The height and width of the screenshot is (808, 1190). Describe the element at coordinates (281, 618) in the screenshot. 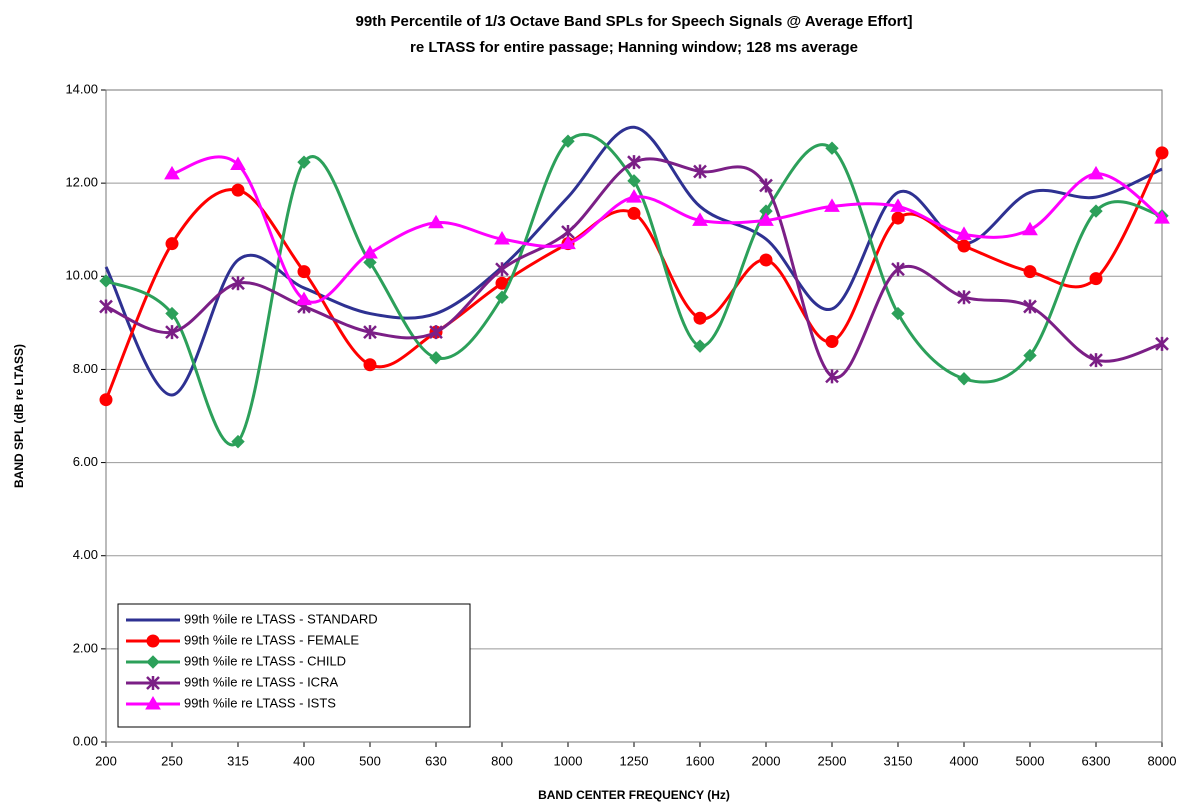

I see `legend-label: 99th %ile re LTASS - STANDARD` at that location.